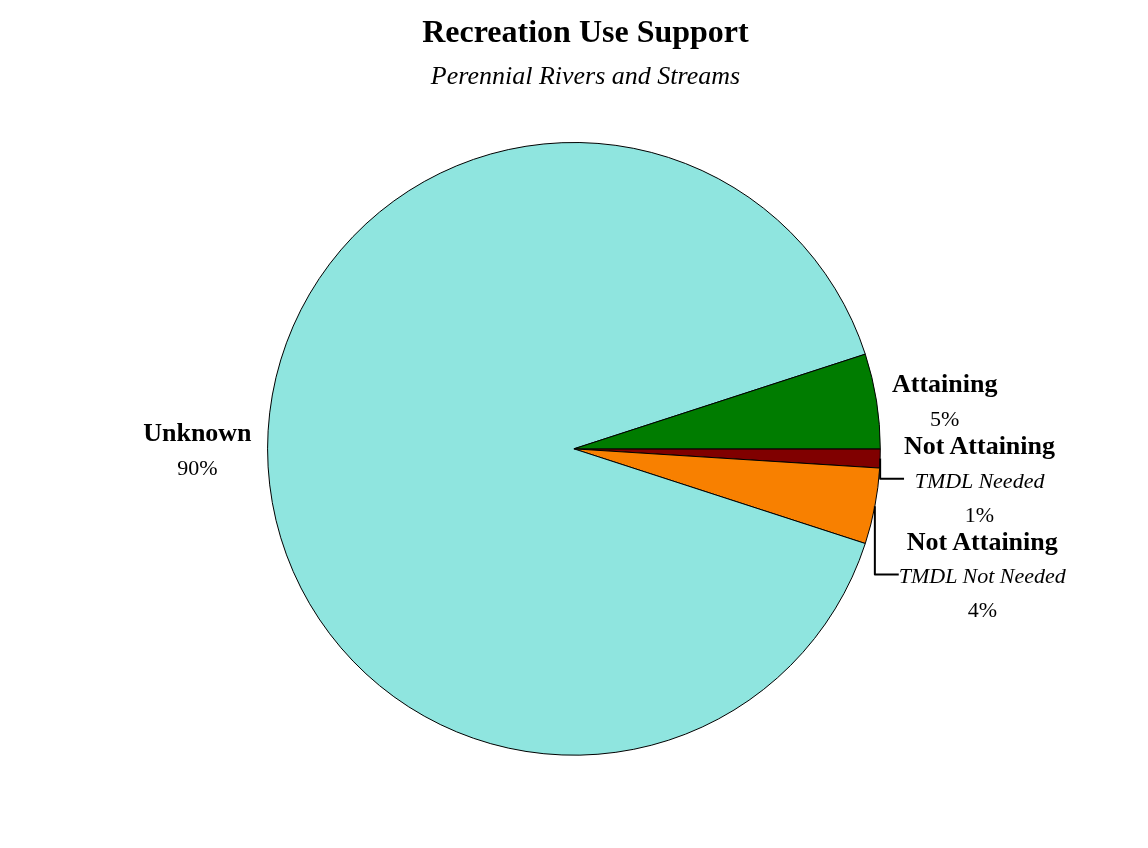  What do you see at coordinates (982, 610) in the screenshot?
I see `data-label: 4%` at bounding box center [982, 610].